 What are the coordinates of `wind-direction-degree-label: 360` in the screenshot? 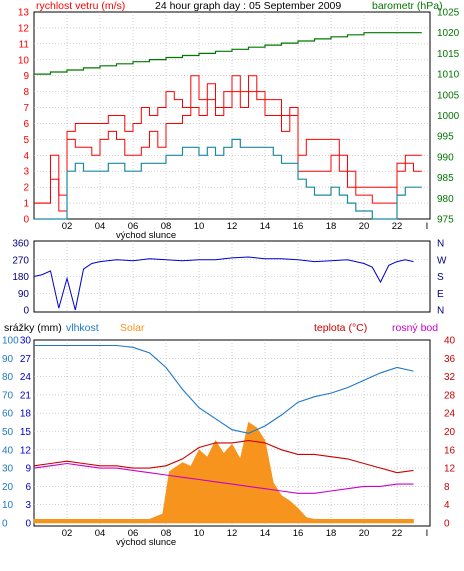 It's located at (20, 244).